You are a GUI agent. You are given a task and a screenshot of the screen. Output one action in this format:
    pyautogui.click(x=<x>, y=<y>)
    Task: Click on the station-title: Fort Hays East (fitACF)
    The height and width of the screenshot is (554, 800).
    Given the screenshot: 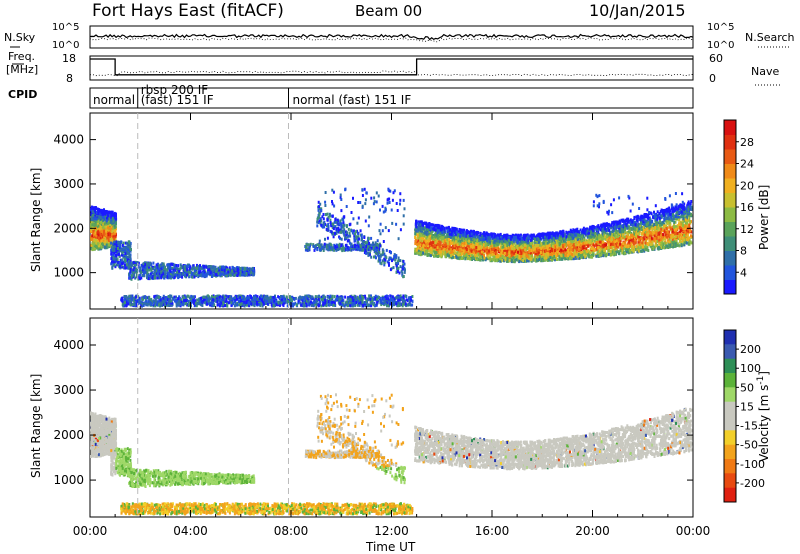 What is the action you would take?
    pyautogui.click(x=188, y=11)
    